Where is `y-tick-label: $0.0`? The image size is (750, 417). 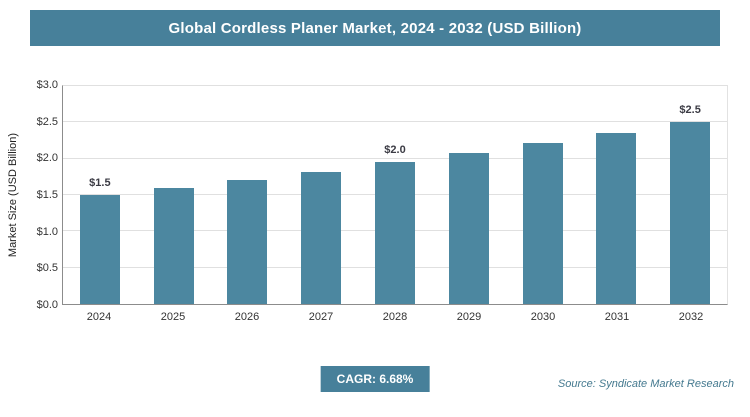
y-tick-label: $0.0 is located at coordinates (47, 305).